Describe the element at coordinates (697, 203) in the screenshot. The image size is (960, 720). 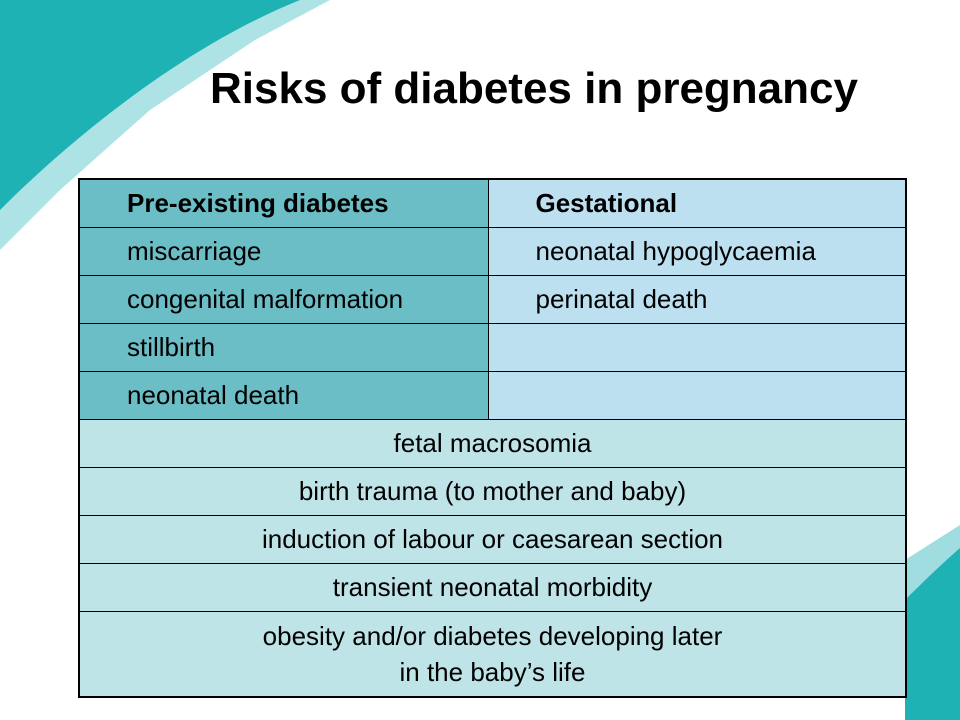
I see `header-gestational: Gestational` at that location.